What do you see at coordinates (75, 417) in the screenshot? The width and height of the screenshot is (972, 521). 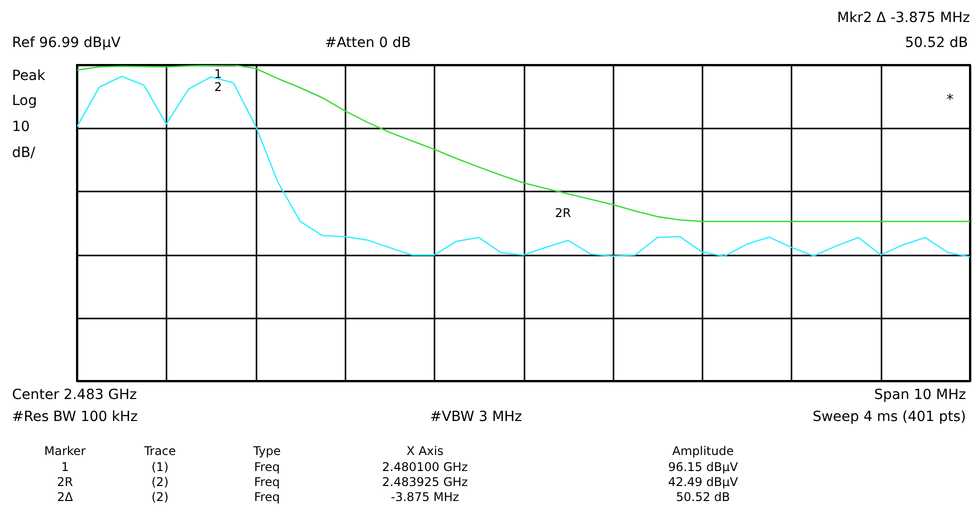 I see `text: #Res BW 100 kHz` at bounding box center [75, 417].